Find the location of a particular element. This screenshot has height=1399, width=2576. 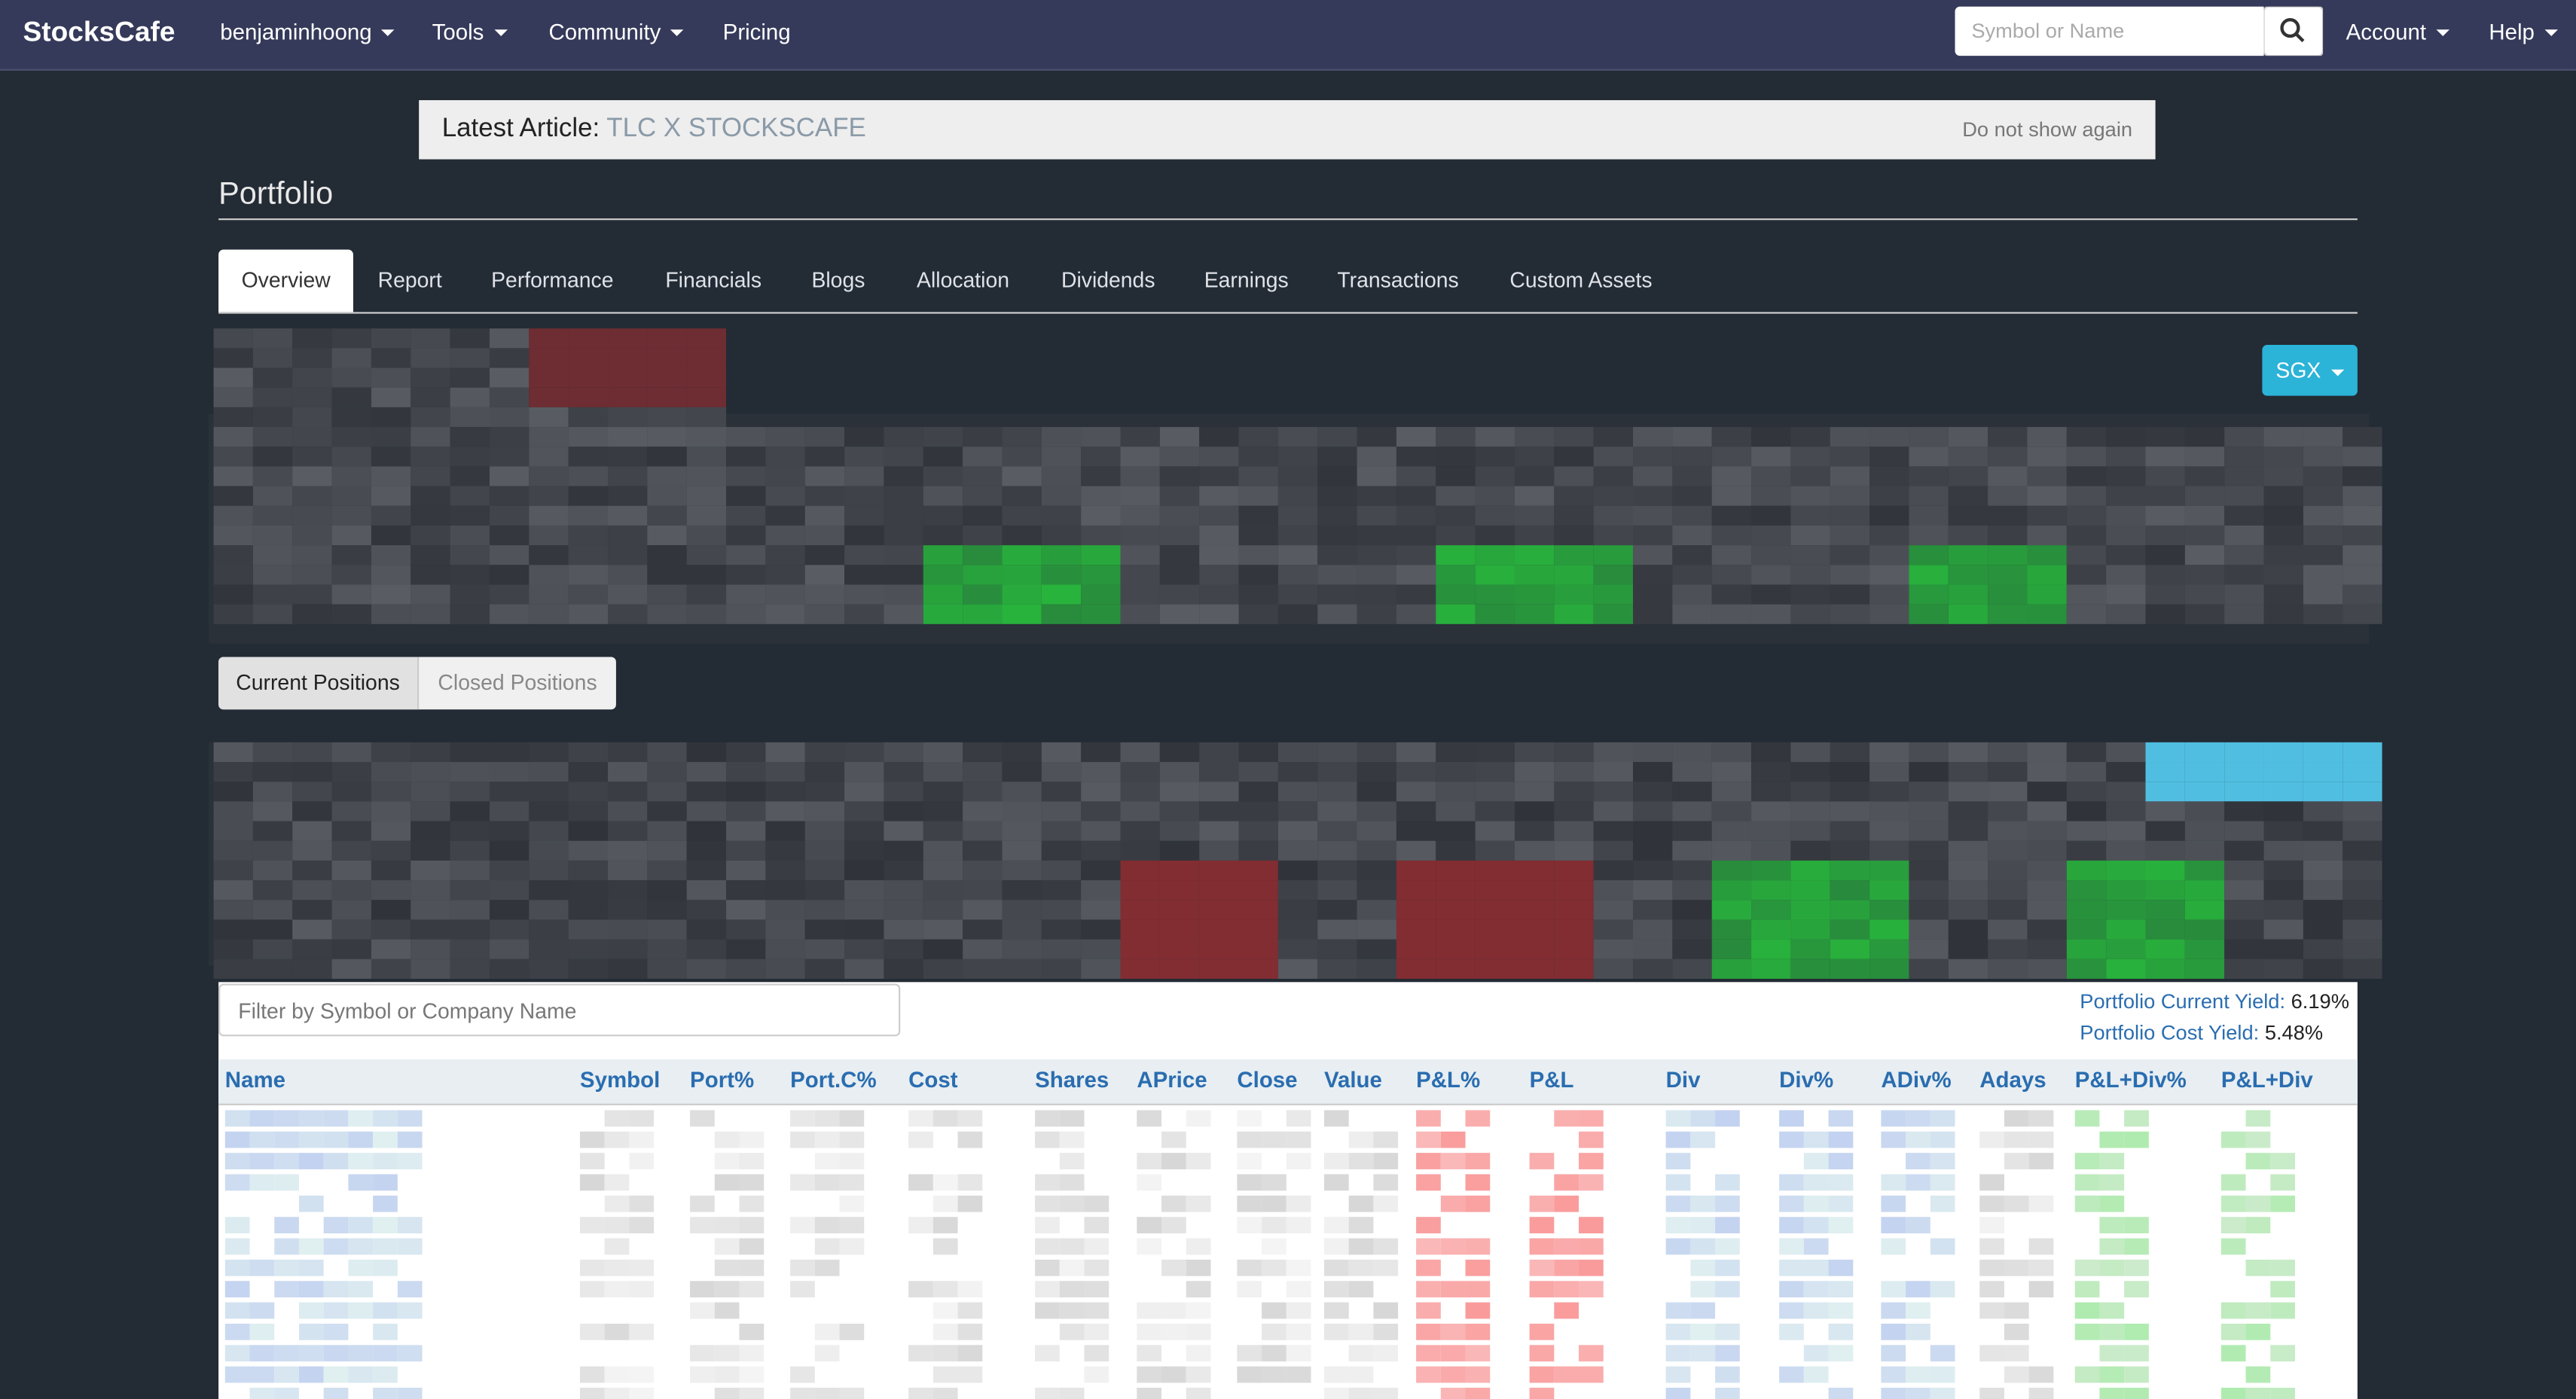

tab: Allocation is located at coordinates (964, 280).